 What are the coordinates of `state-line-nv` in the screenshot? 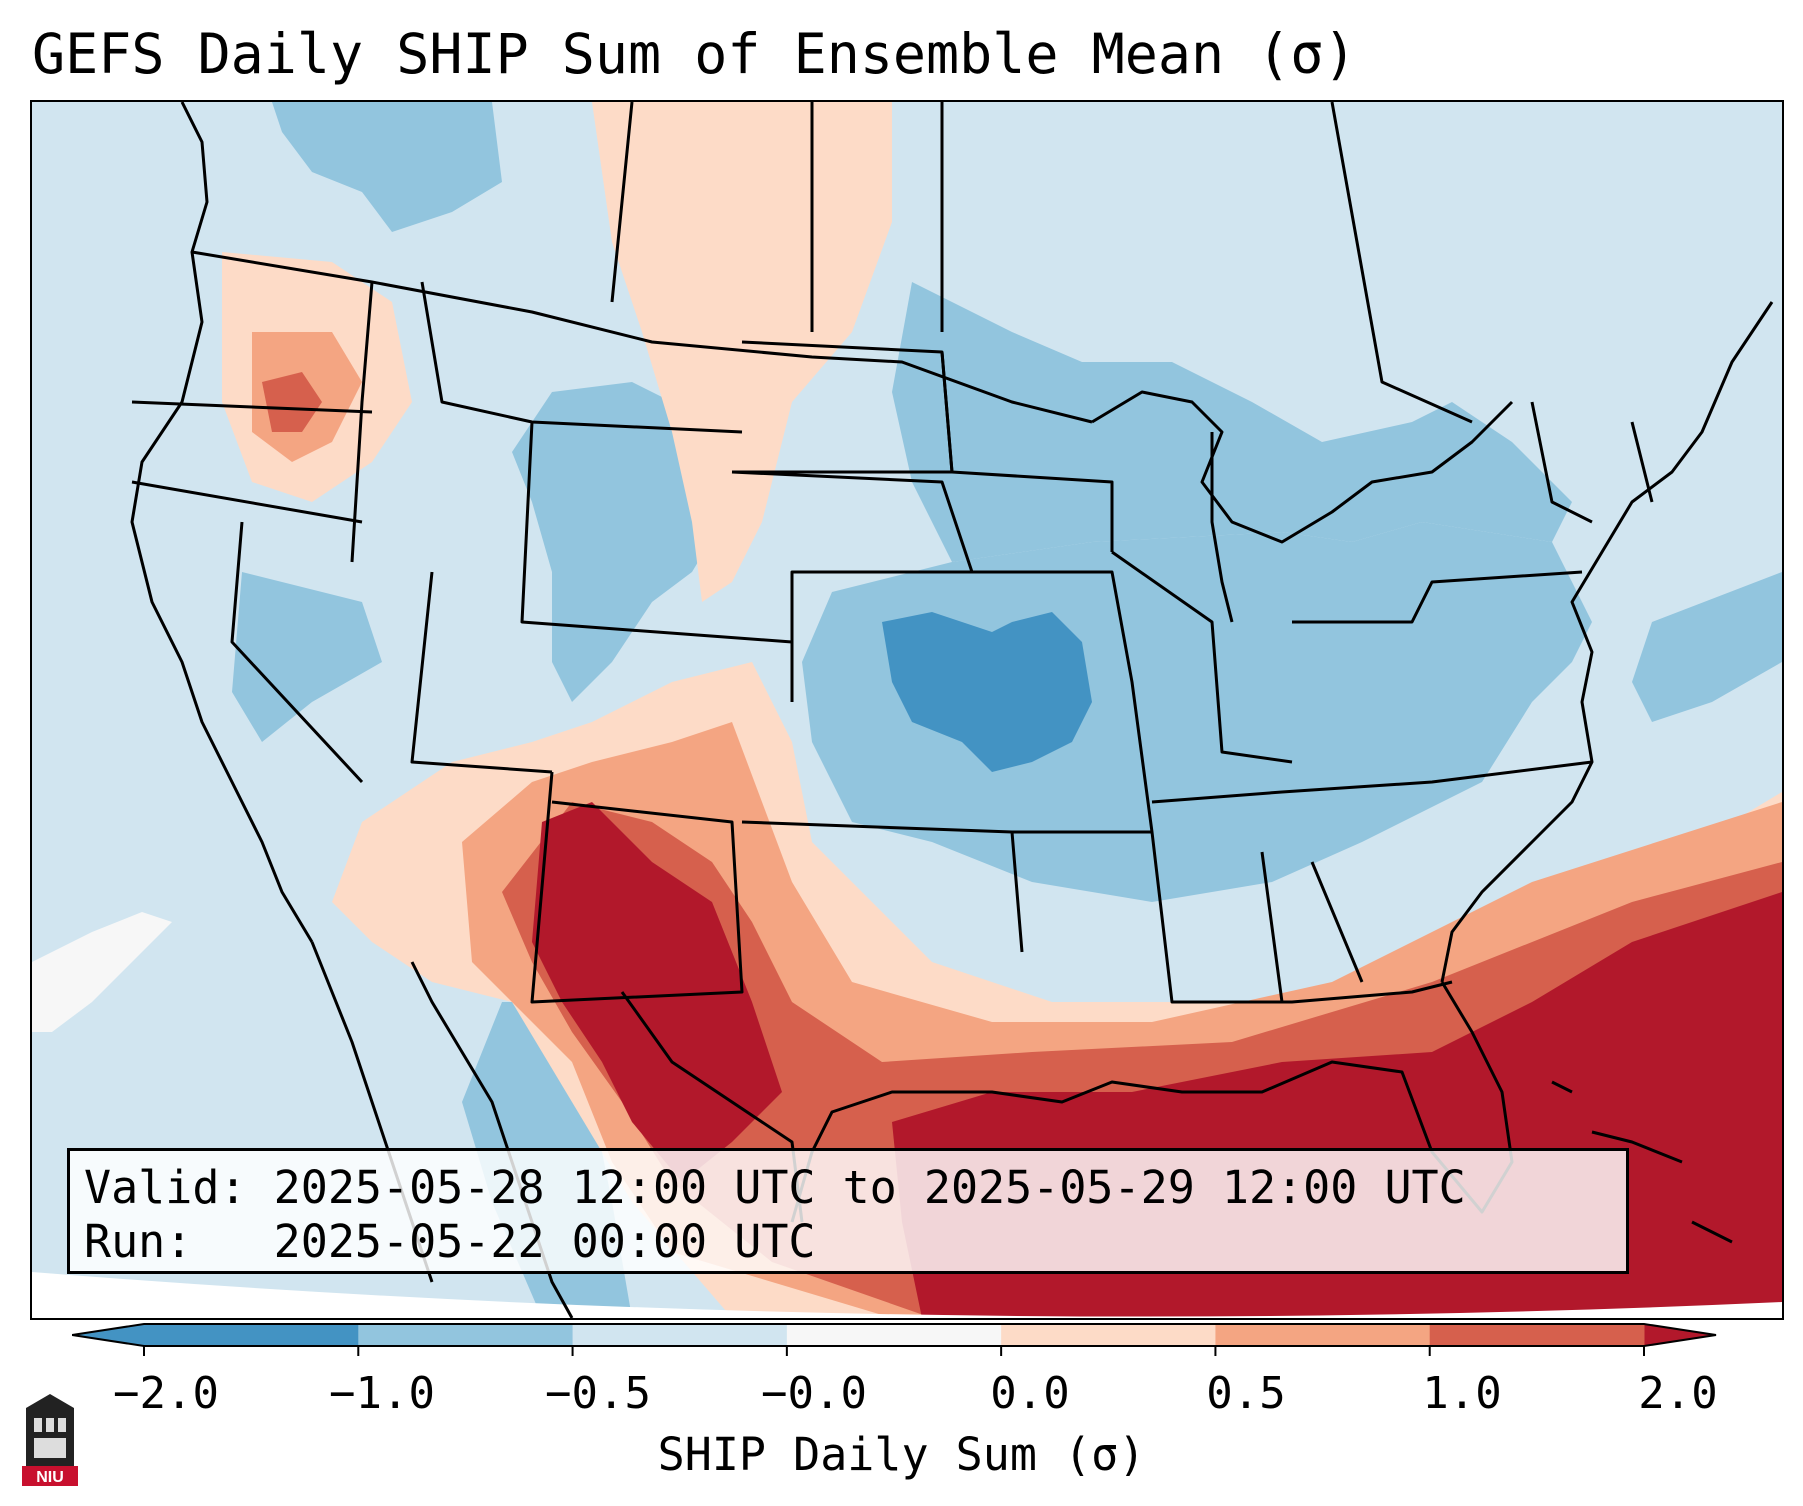 It's located at (297, 652).